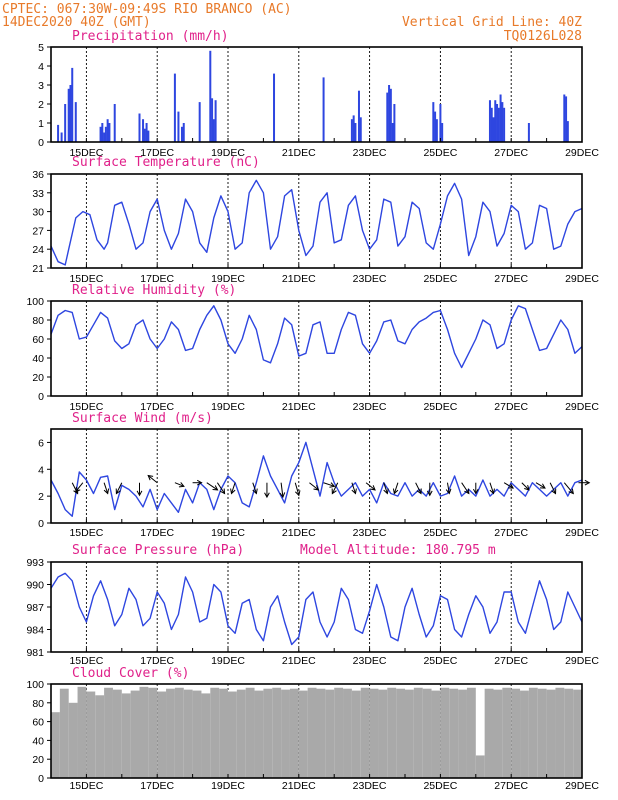 This screenshot has height=800, width=618. Describe the element at coordinates (316, 337) in the screenshot. I see `humidity-line` at that location.